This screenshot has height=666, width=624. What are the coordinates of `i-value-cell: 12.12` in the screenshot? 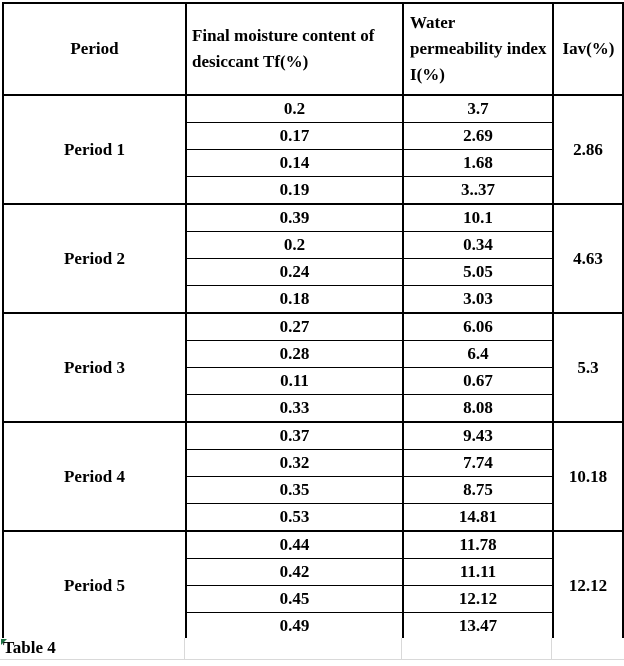 It's located at (477, 599).